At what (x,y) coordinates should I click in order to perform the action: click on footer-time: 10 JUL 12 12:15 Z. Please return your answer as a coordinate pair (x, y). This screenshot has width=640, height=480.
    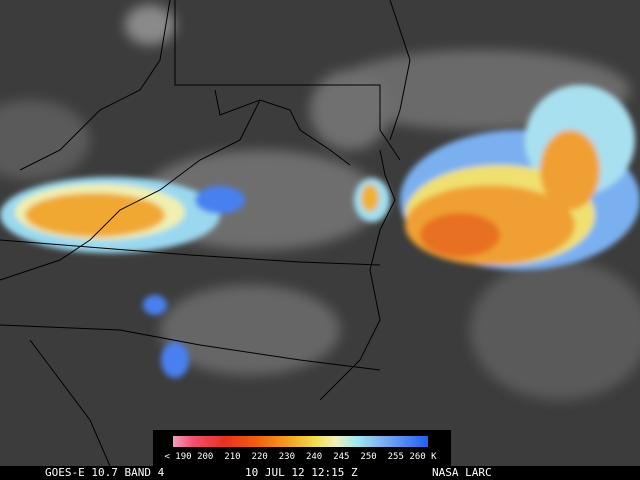
    Looking at the image, I should click on (301, 472).